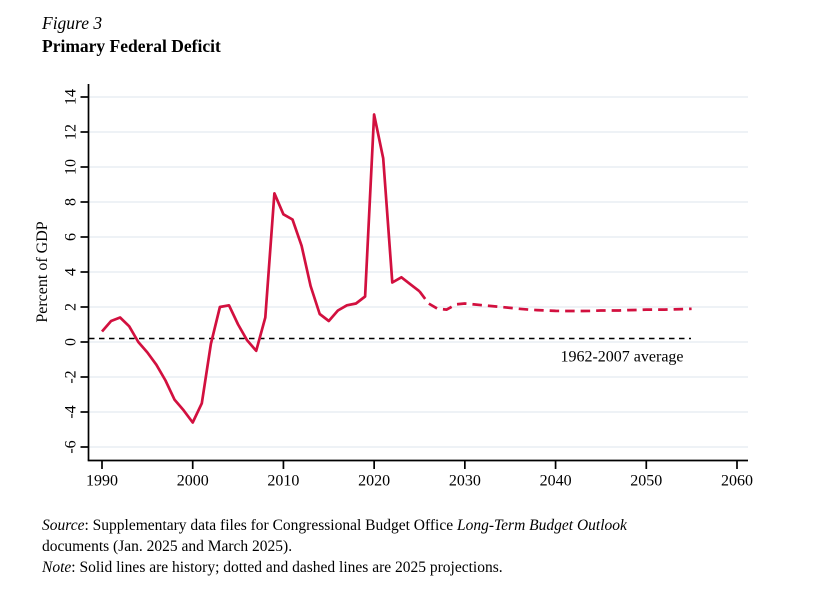 This screenshot has height=606, width=833. Describe the element at coordinates (70, 342) in the screenshot. I see `y-tick-label: 0` at that location.